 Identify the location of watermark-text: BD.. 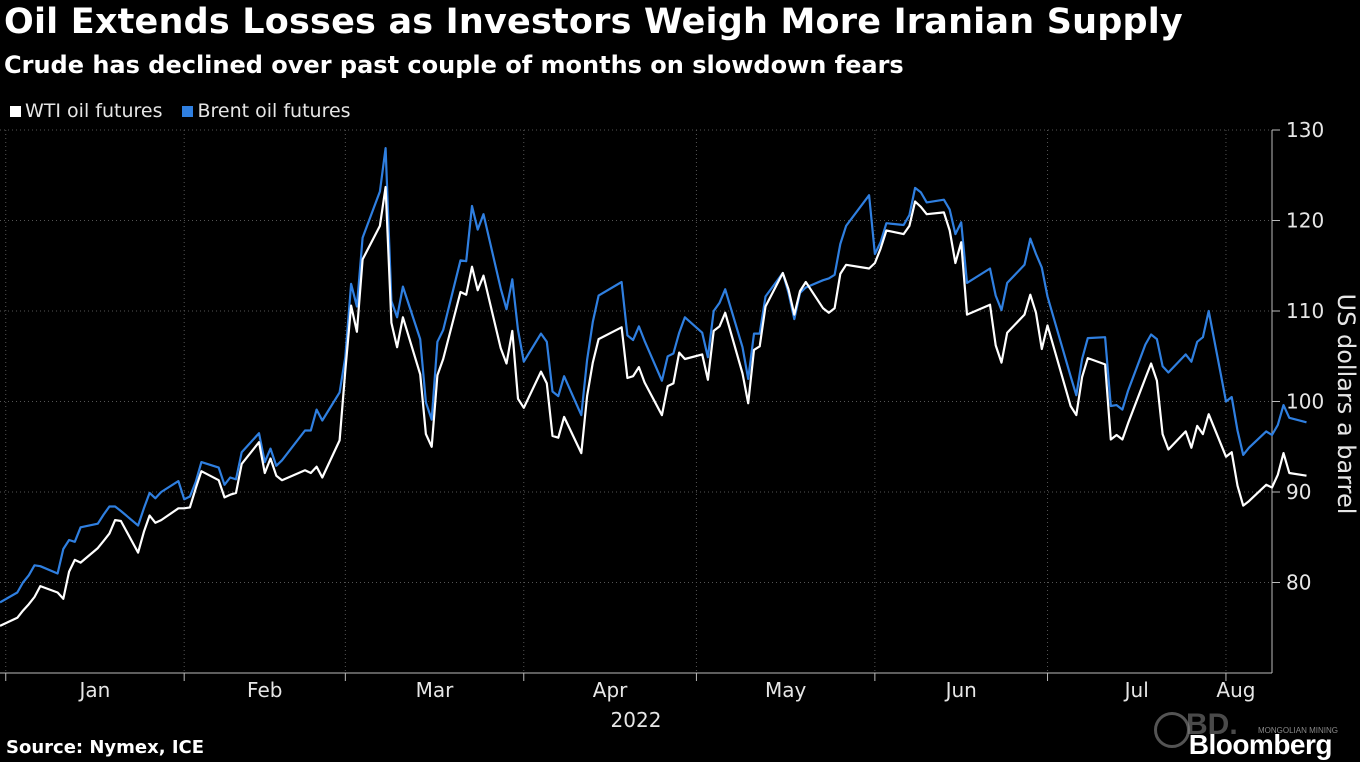
(1212, 724).